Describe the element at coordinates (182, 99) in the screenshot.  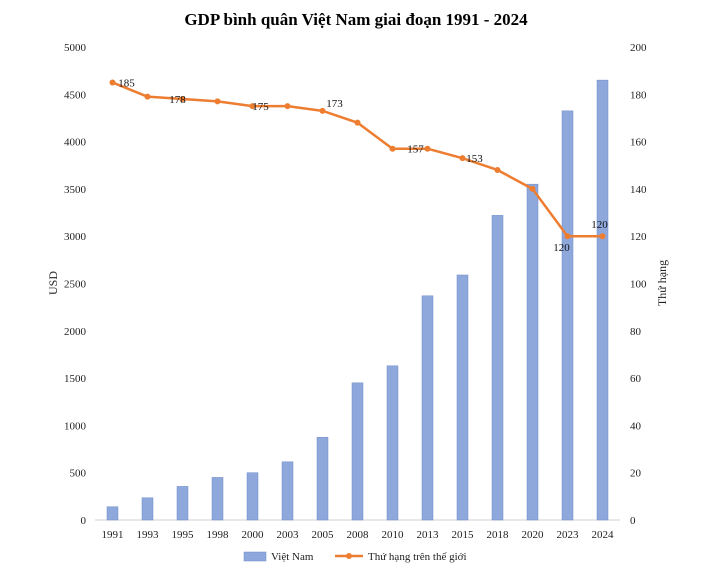
I see `rank-point-1995` at that location.